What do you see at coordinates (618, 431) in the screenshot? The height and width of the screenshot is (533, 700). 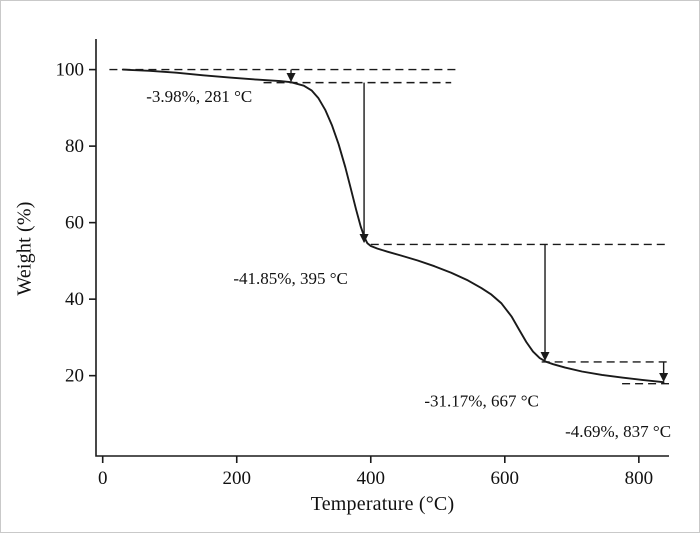 I see `step-annotation: -4.69%, 837 °C` at bounding box center [618, 431].